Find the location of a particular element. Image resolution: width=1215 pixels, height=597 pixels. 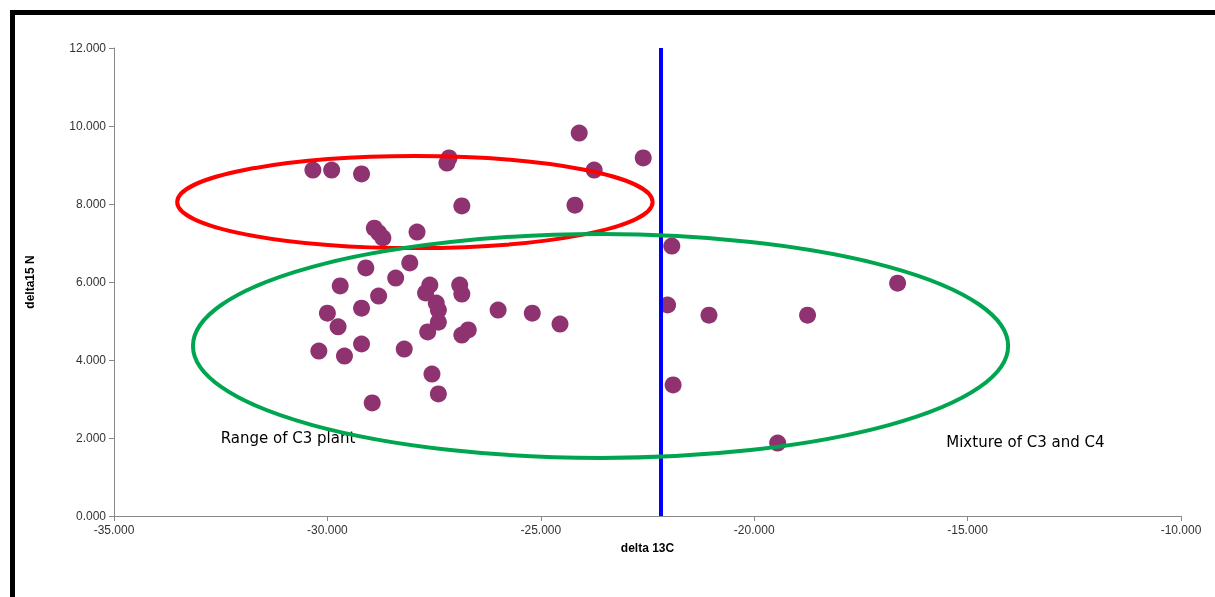

y-tick-label: 10.000 is located at coordinates (88, 126).